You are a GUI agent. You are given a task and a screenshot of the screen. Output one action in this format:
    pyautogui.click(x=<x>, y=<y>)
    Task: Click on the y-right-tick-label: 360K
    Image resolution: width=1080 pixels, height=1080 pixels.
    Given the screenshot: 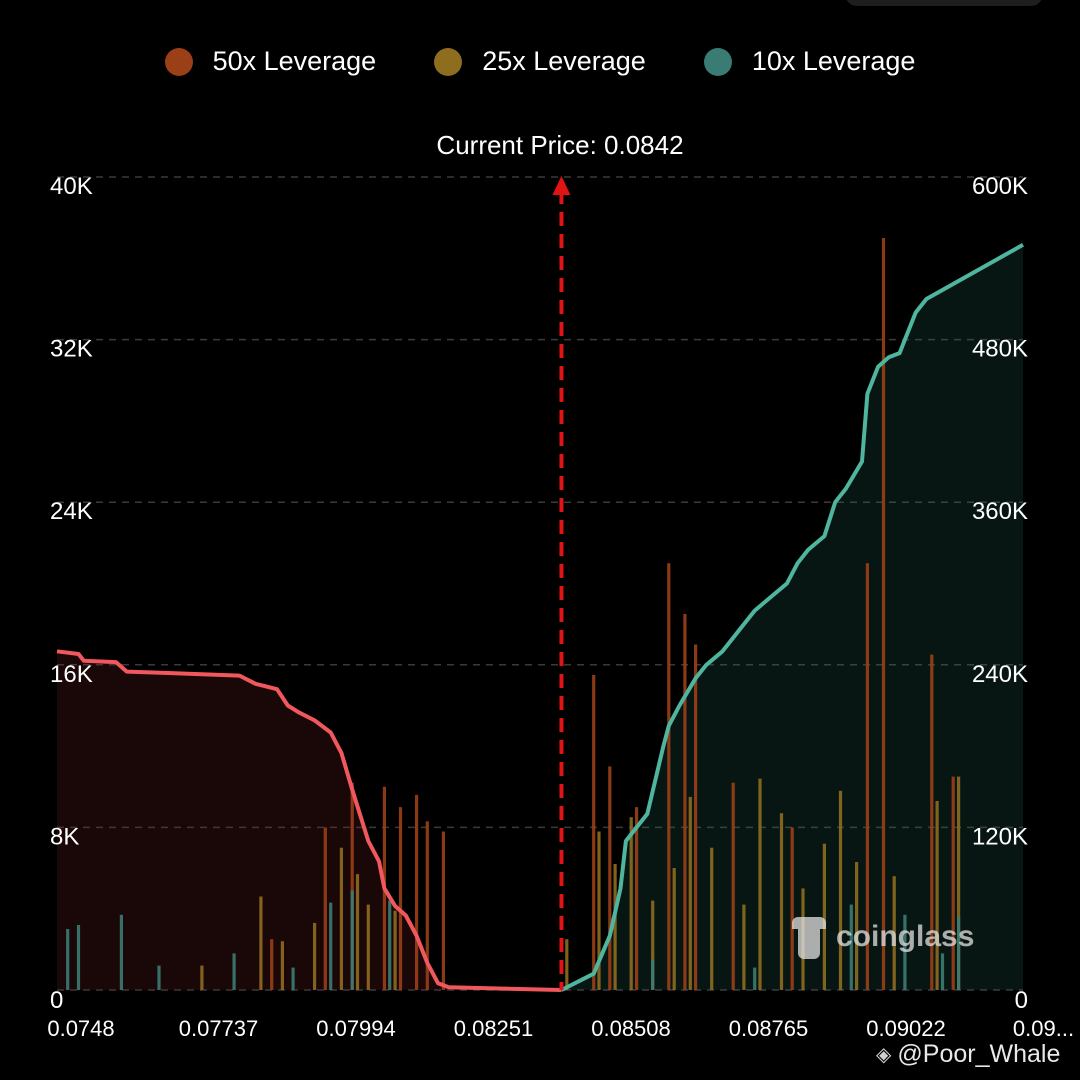 What is the action you would take?
    pyautogui.click(x=1000, y=511)
    